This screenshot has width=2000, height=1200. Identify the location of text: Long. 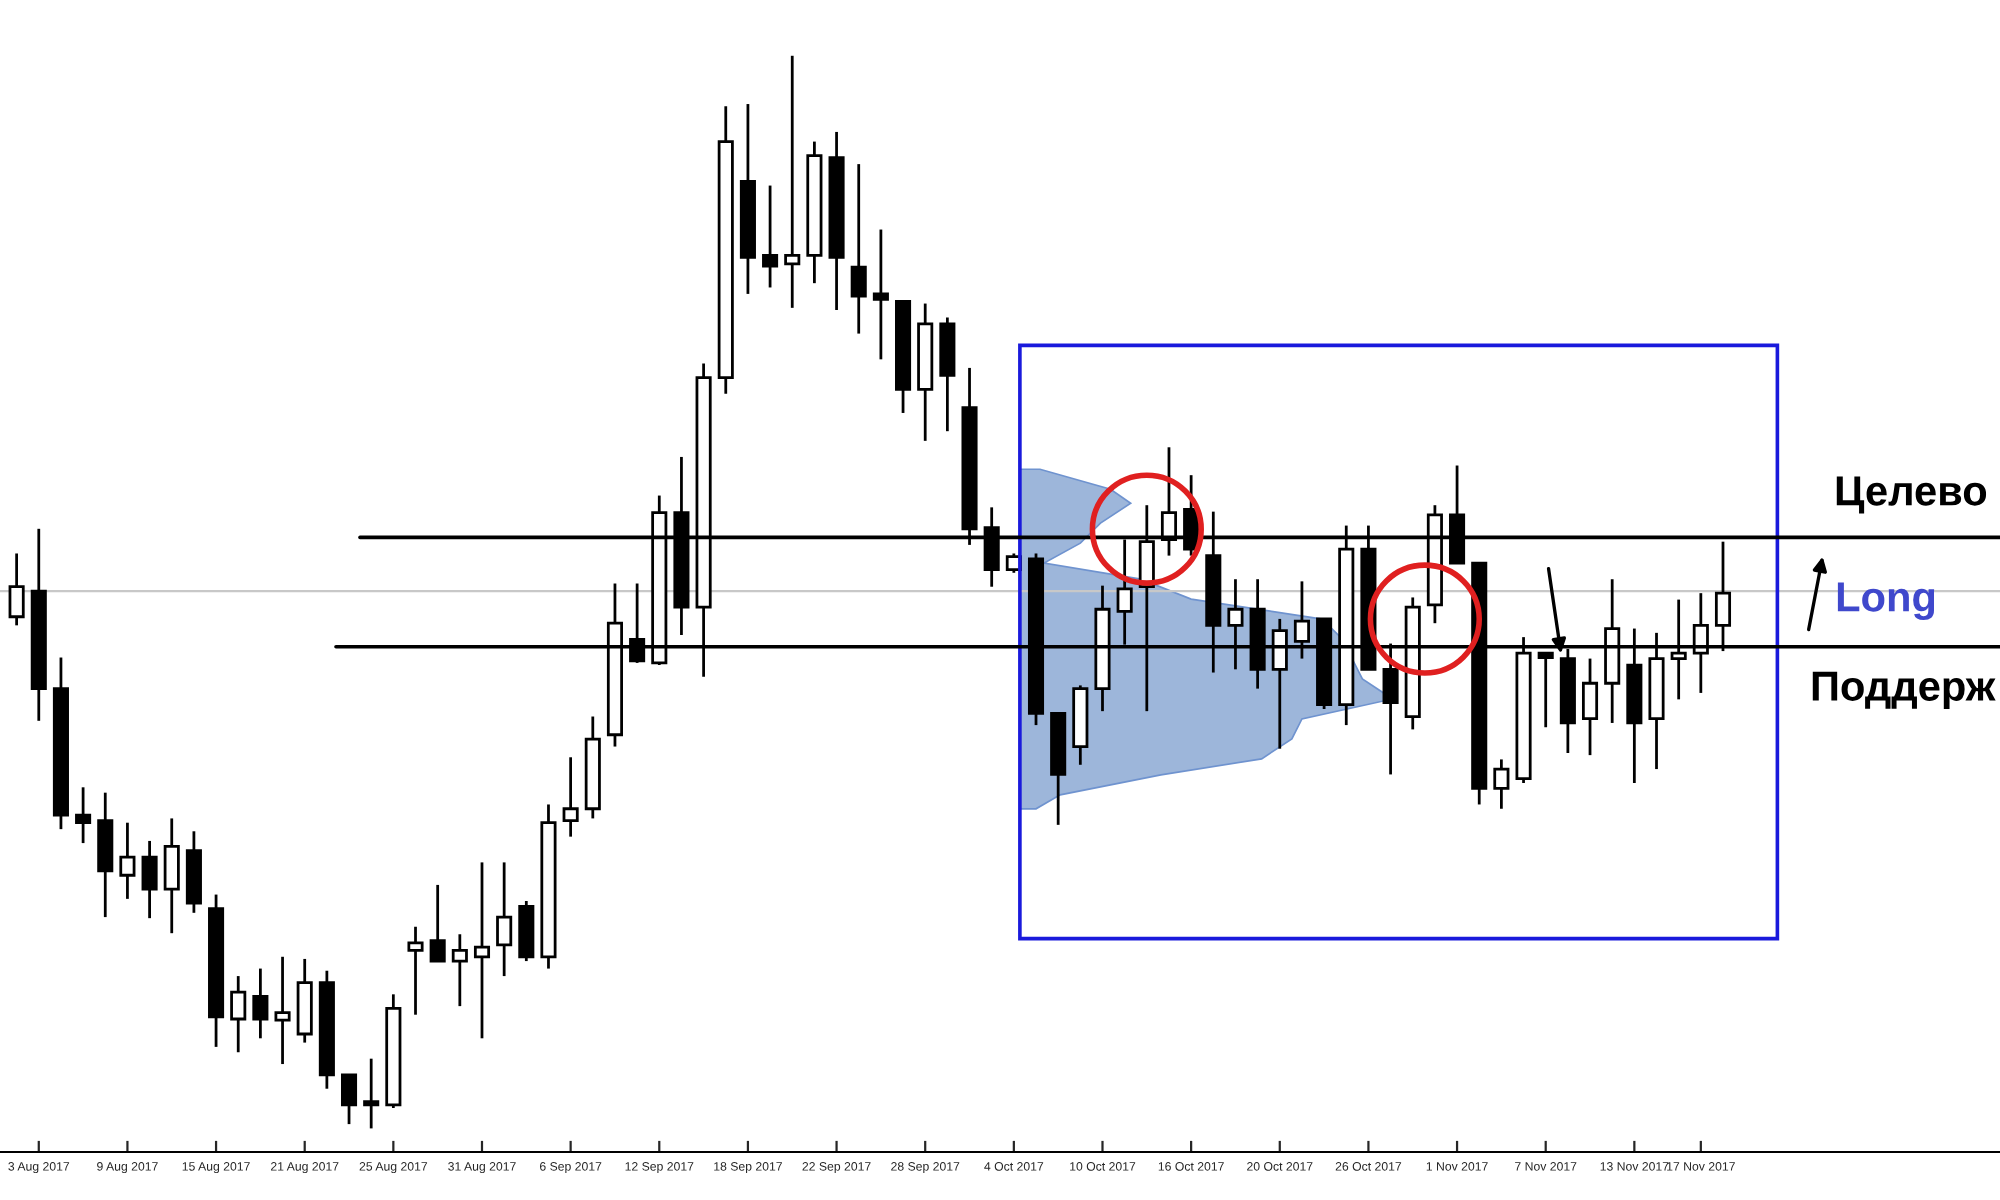
(1886, 601).